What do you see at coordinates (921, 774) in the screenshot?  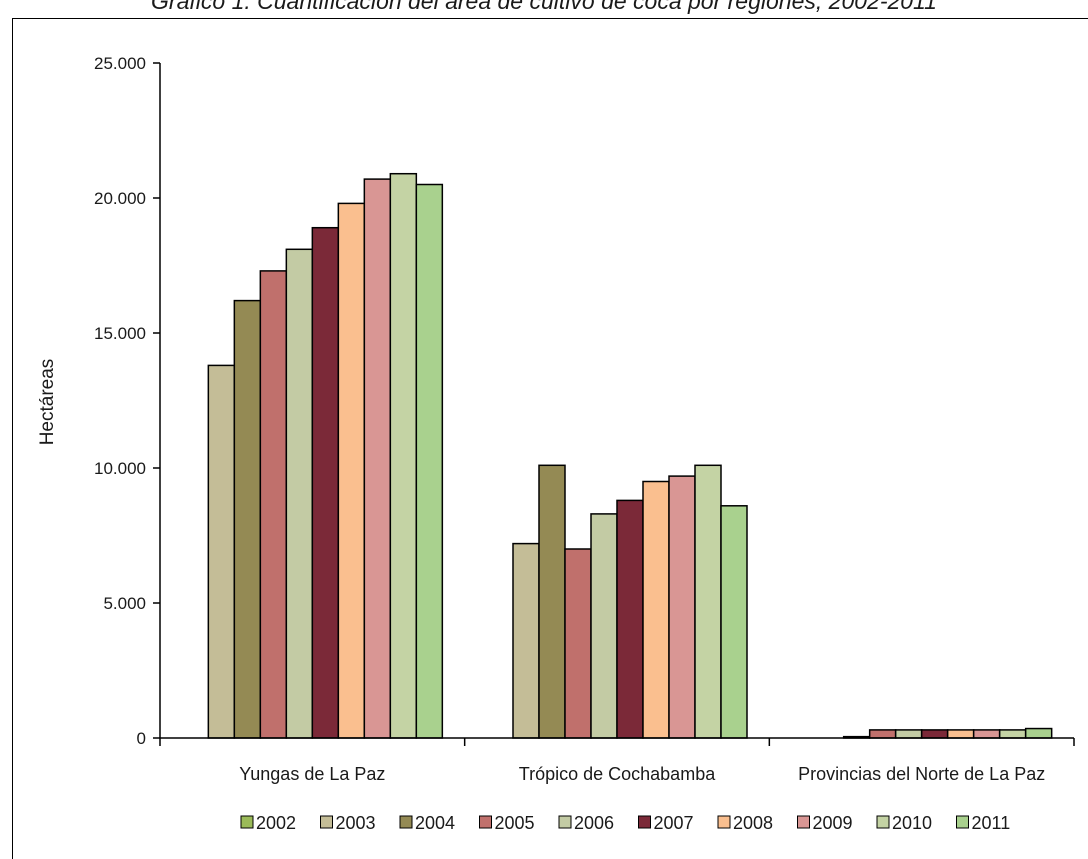 I see `x-tick-label: Provincias del Norte de La Paz` at bounding box center [921, 774].